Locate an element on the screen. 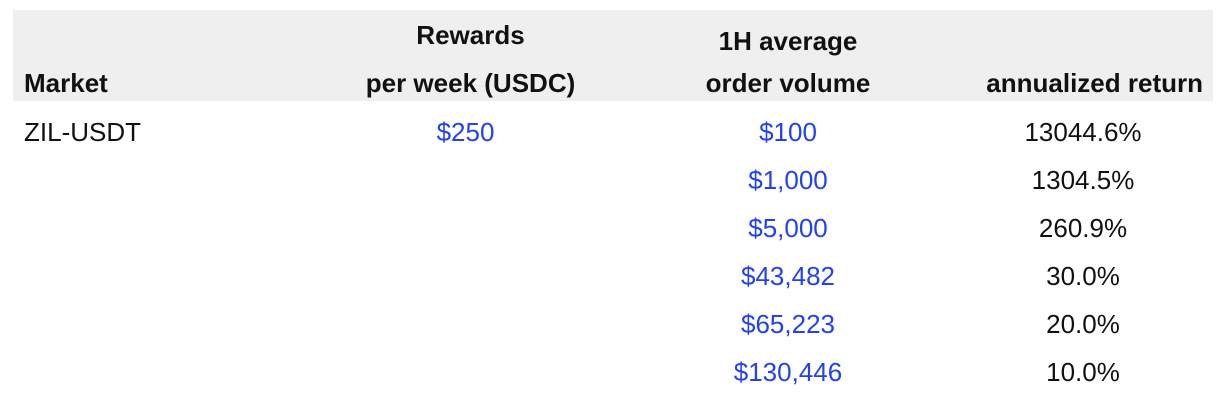 The height and width of the screenshot is (408, 1222). volume-cell: $43,482 is located at coordinates (788, 276).